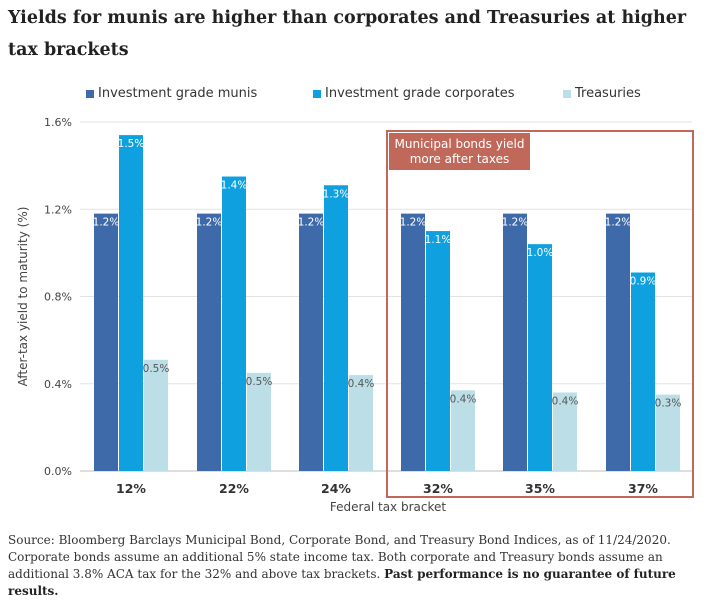  Describe the element at coordinates (540, 488) in the screenshot. I see `x-tick-label: 35%` at that location.